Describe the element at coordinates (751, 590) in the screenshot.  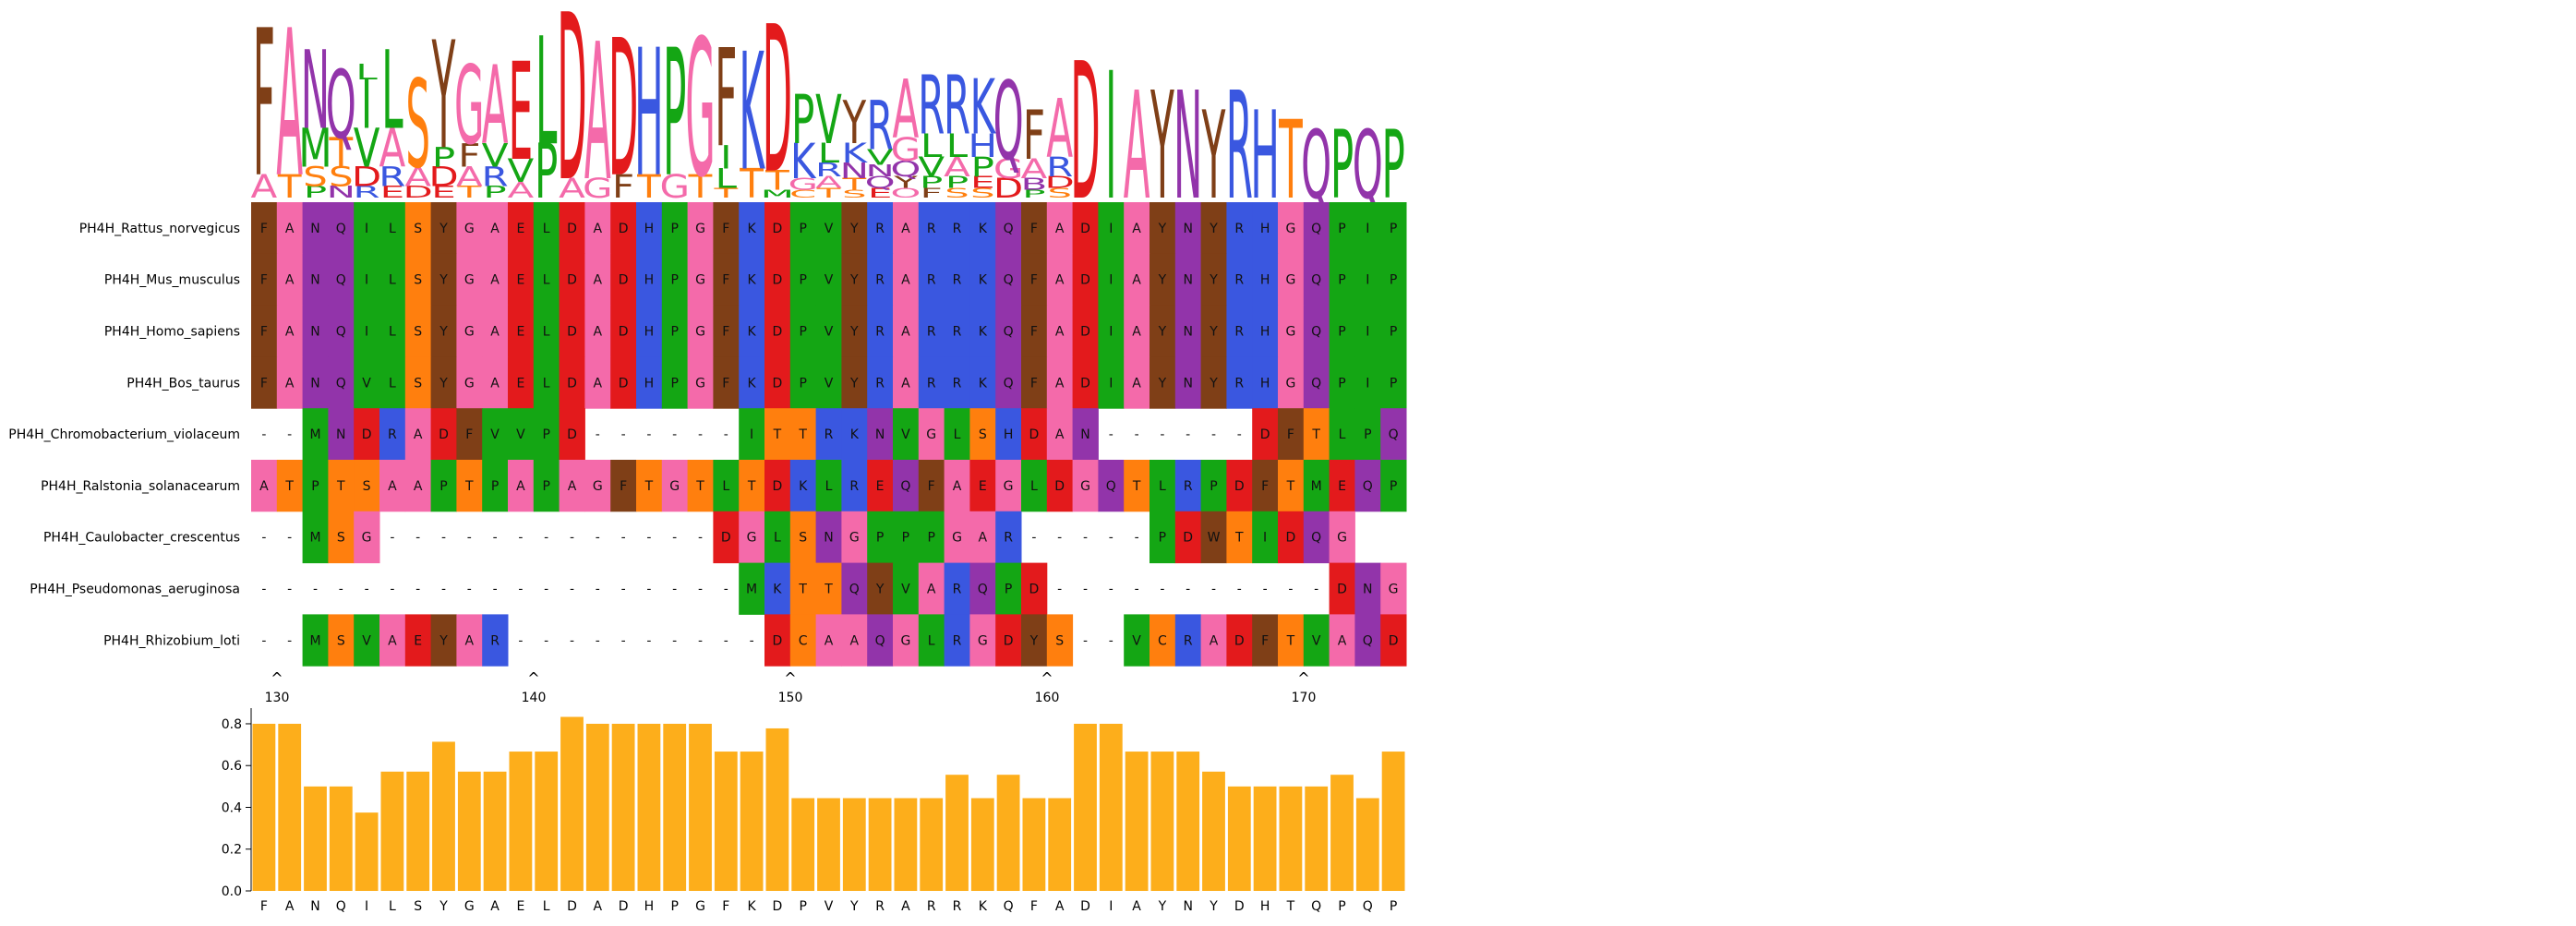
I see `residue-letter: M` at that location.